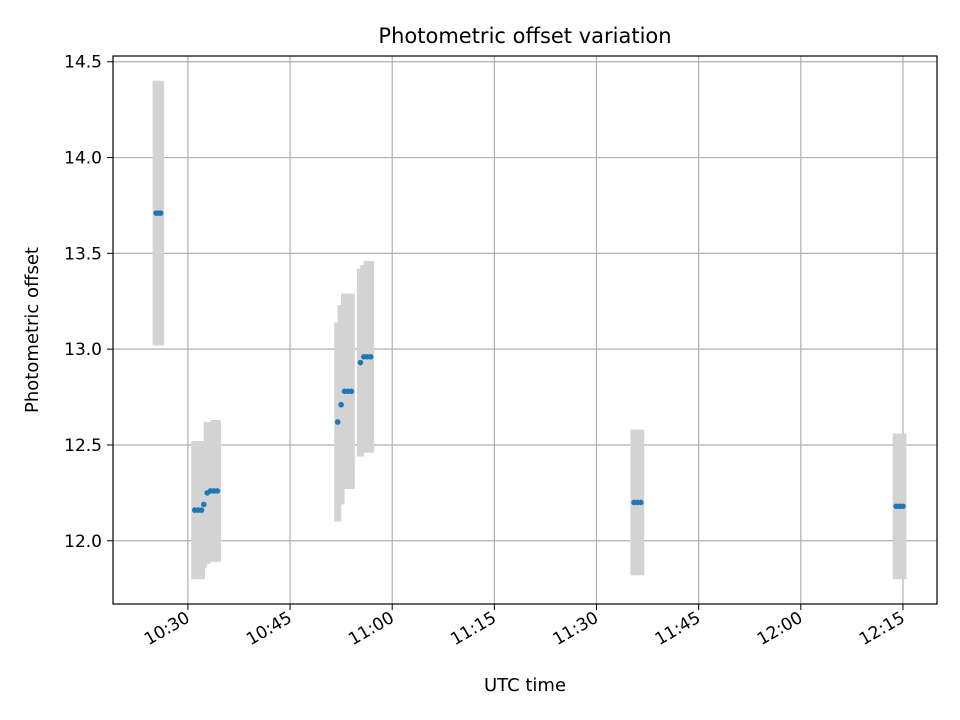 This screenshot has width=960, height=720. What do you see at coordinates (83, 446) in the screenshot?
I see `y-tick-label: 12.5` at bounding box center [83, 446].